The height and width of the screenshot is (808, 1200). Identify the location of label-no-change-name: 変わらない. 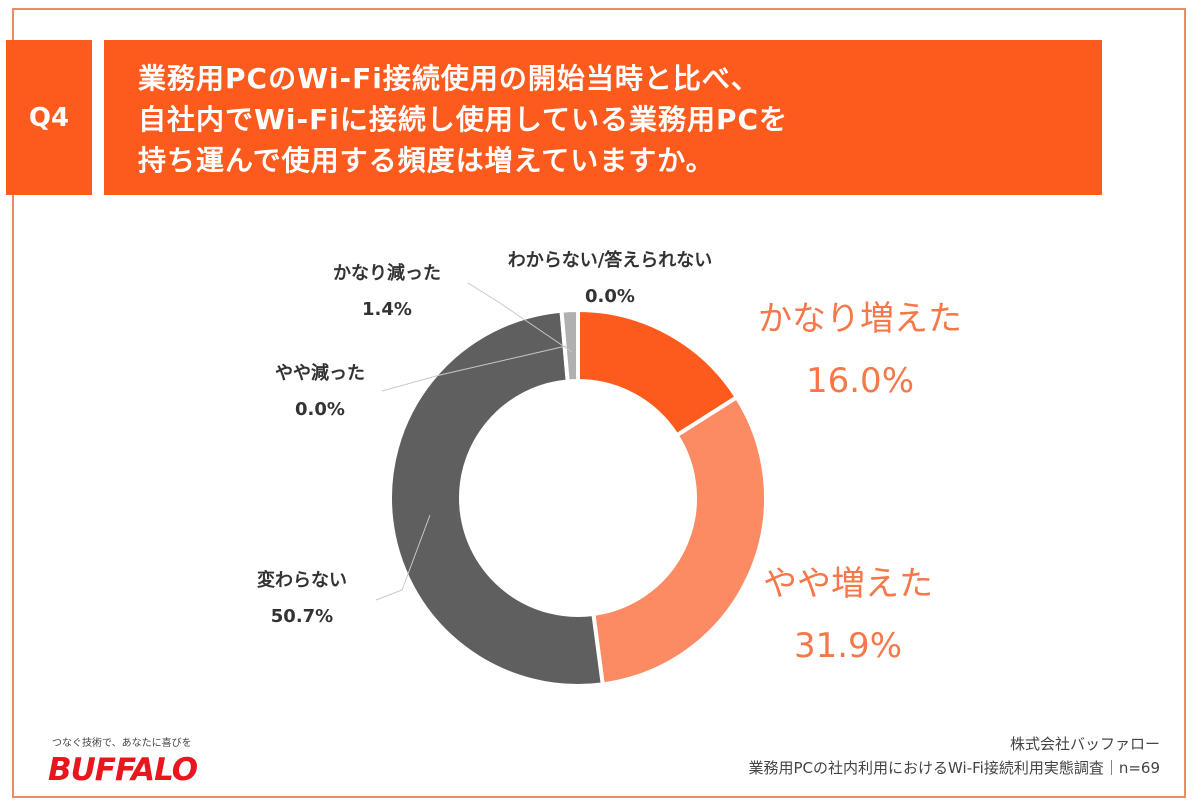
(302, 580).